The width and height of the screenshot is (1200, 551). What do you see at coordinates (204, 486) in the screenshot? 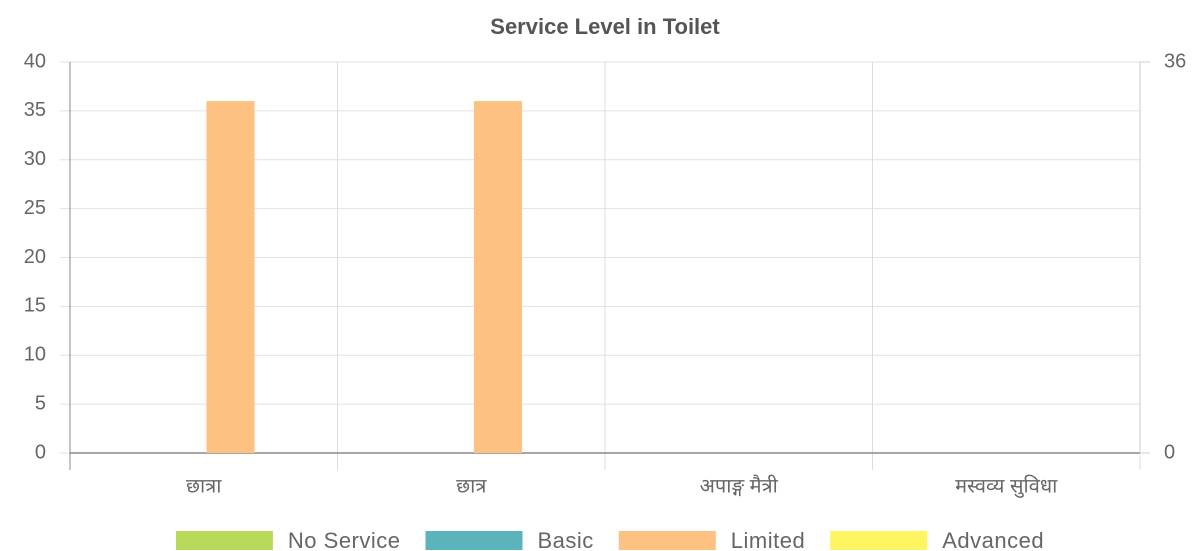
I see `x-tick-label: छात्रा` at bounding box center [204, 486].